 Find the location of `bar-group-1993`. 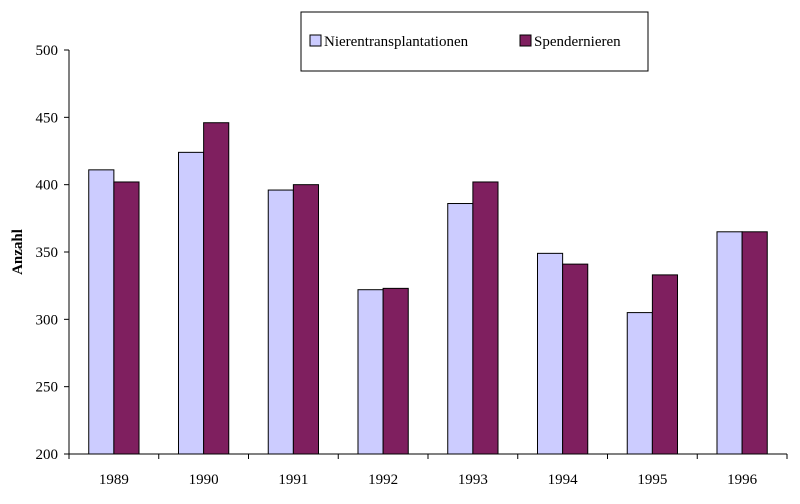

bar-group-1993 is located at coordinates (473, 318).